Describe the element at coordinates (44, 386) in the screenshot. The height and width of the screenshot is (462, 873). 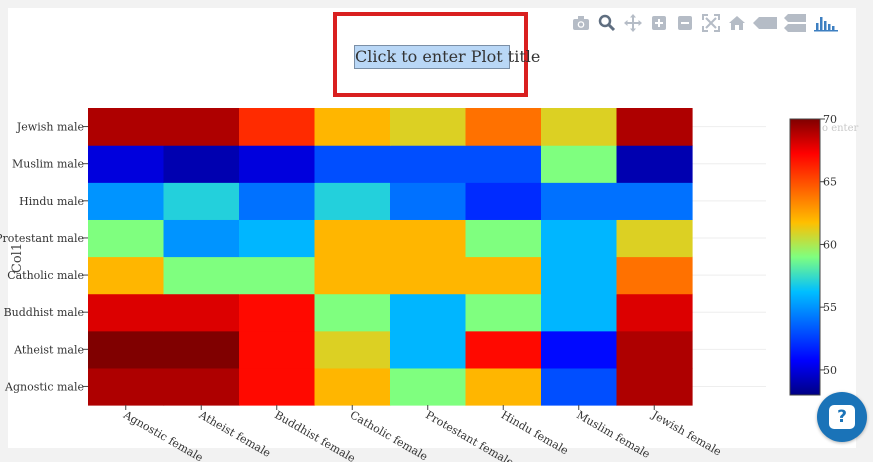
I see `y-tick-label: Agnostic male` at that location.